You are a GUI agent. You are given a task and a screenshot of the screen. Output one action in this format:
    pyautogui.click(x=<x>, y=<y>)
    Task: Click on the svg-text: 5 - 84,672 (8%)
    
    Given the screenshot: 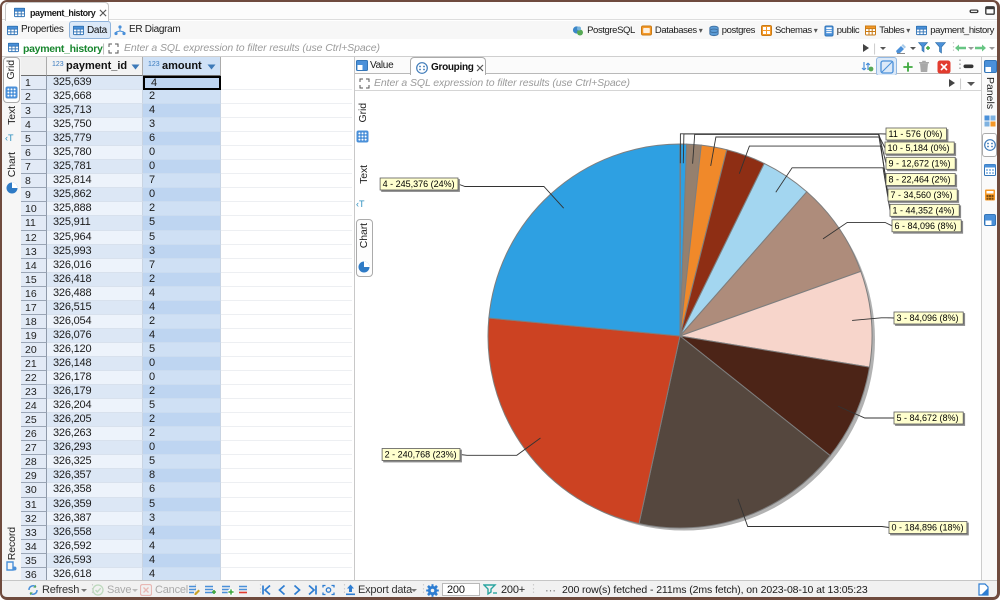 What is the action you would take?
    pyautogui.click(x=928, y=418)
    